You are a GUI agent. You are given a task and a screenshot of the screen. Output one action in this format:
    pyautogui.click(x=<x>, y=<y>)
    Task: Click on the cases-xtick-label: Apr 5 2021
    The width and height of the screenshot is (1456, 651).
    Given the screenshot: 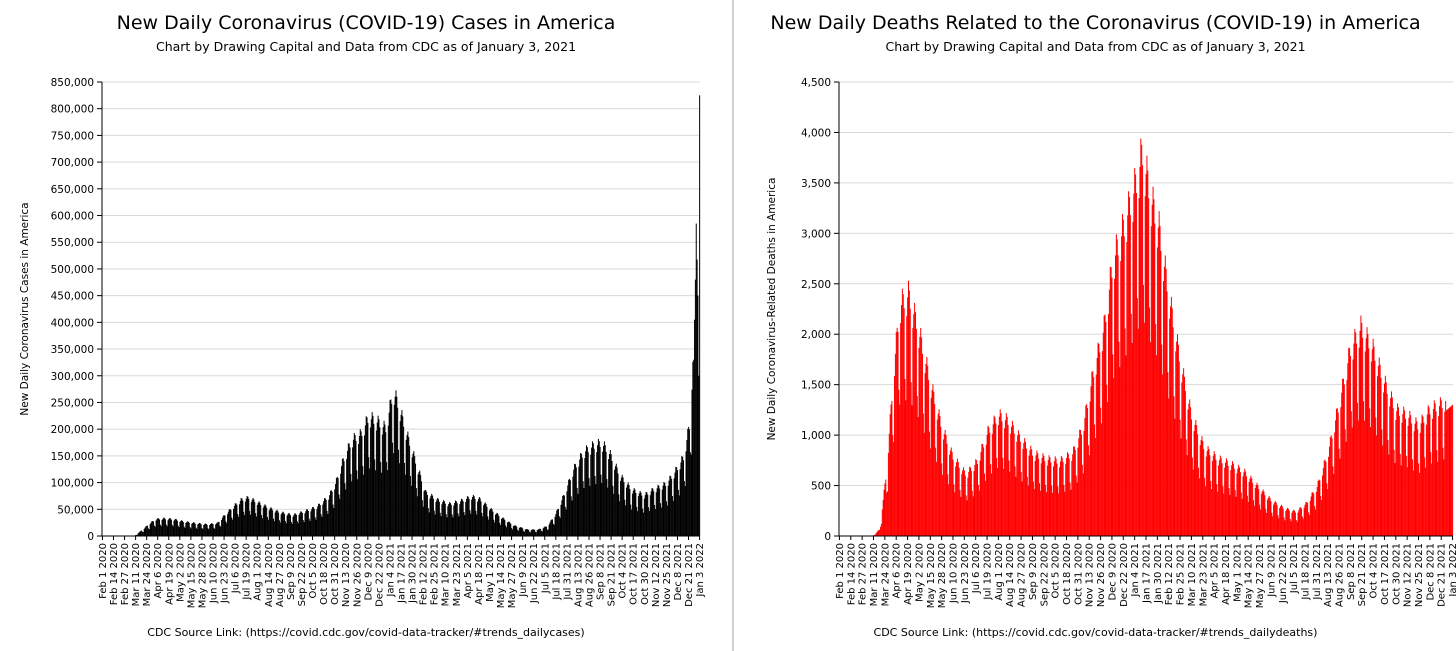 What is the action you would take?
    pyautogui.click(x=468, y=570)
    